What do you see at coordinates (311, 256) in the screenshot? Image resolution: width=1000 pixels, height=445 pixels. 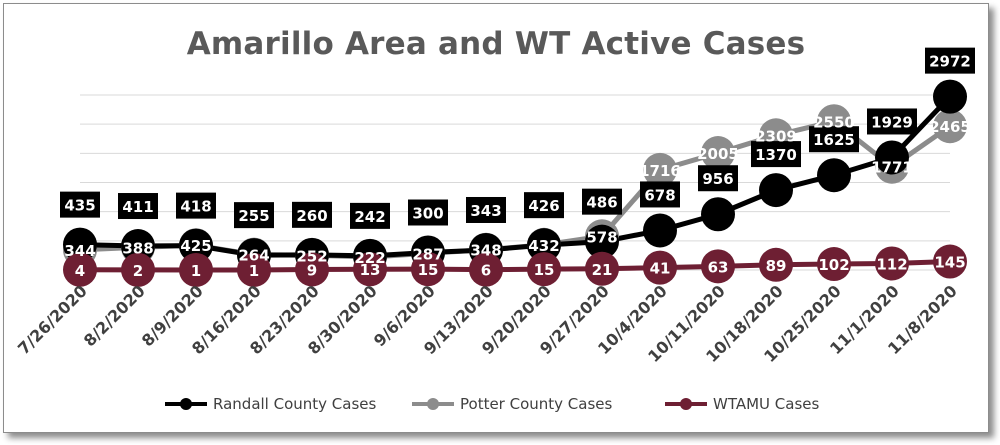 I see `potter-data-label: 252` at bounding box center [311, 256].